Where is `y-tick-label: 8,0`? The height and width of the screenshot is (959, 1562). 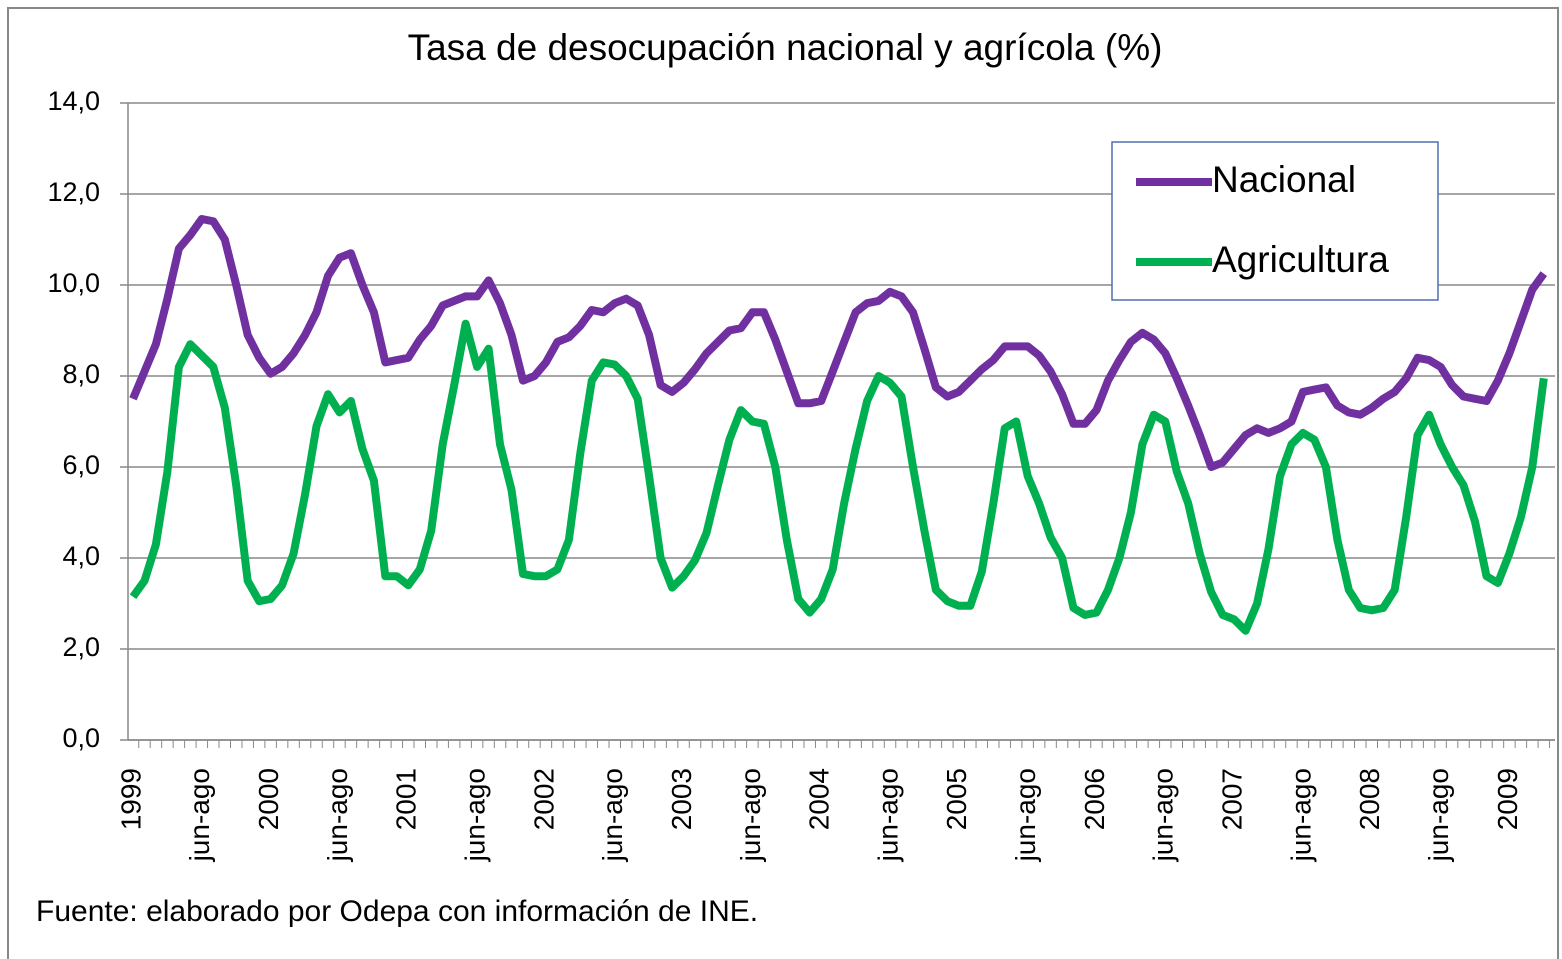 y-tick-label: 8,0 is located at coordinates (81, 374).